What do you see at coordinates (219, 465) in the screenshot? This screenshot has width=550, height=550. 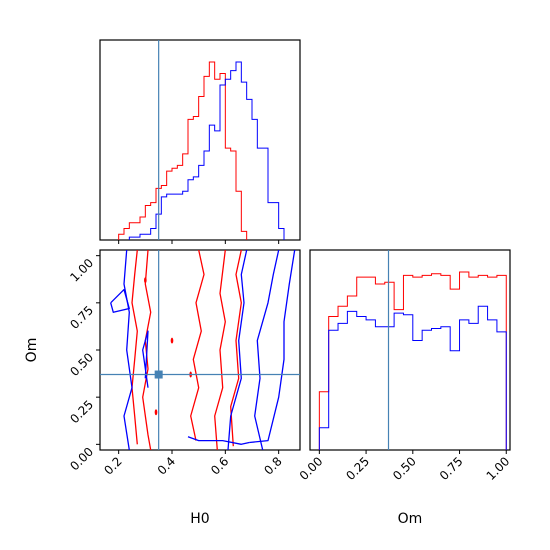 I see `contour-xtick-label-2: 0.6` at bounding box center [219, 465].